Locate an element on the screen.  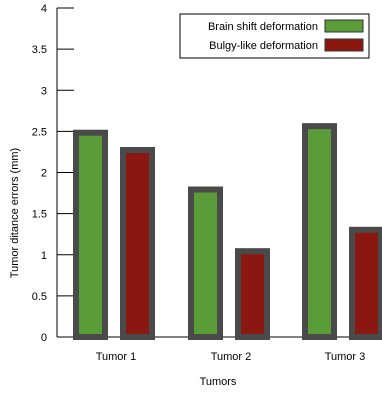
legend-label-1: Brain shift deformation is located at coordinates (263, 27).